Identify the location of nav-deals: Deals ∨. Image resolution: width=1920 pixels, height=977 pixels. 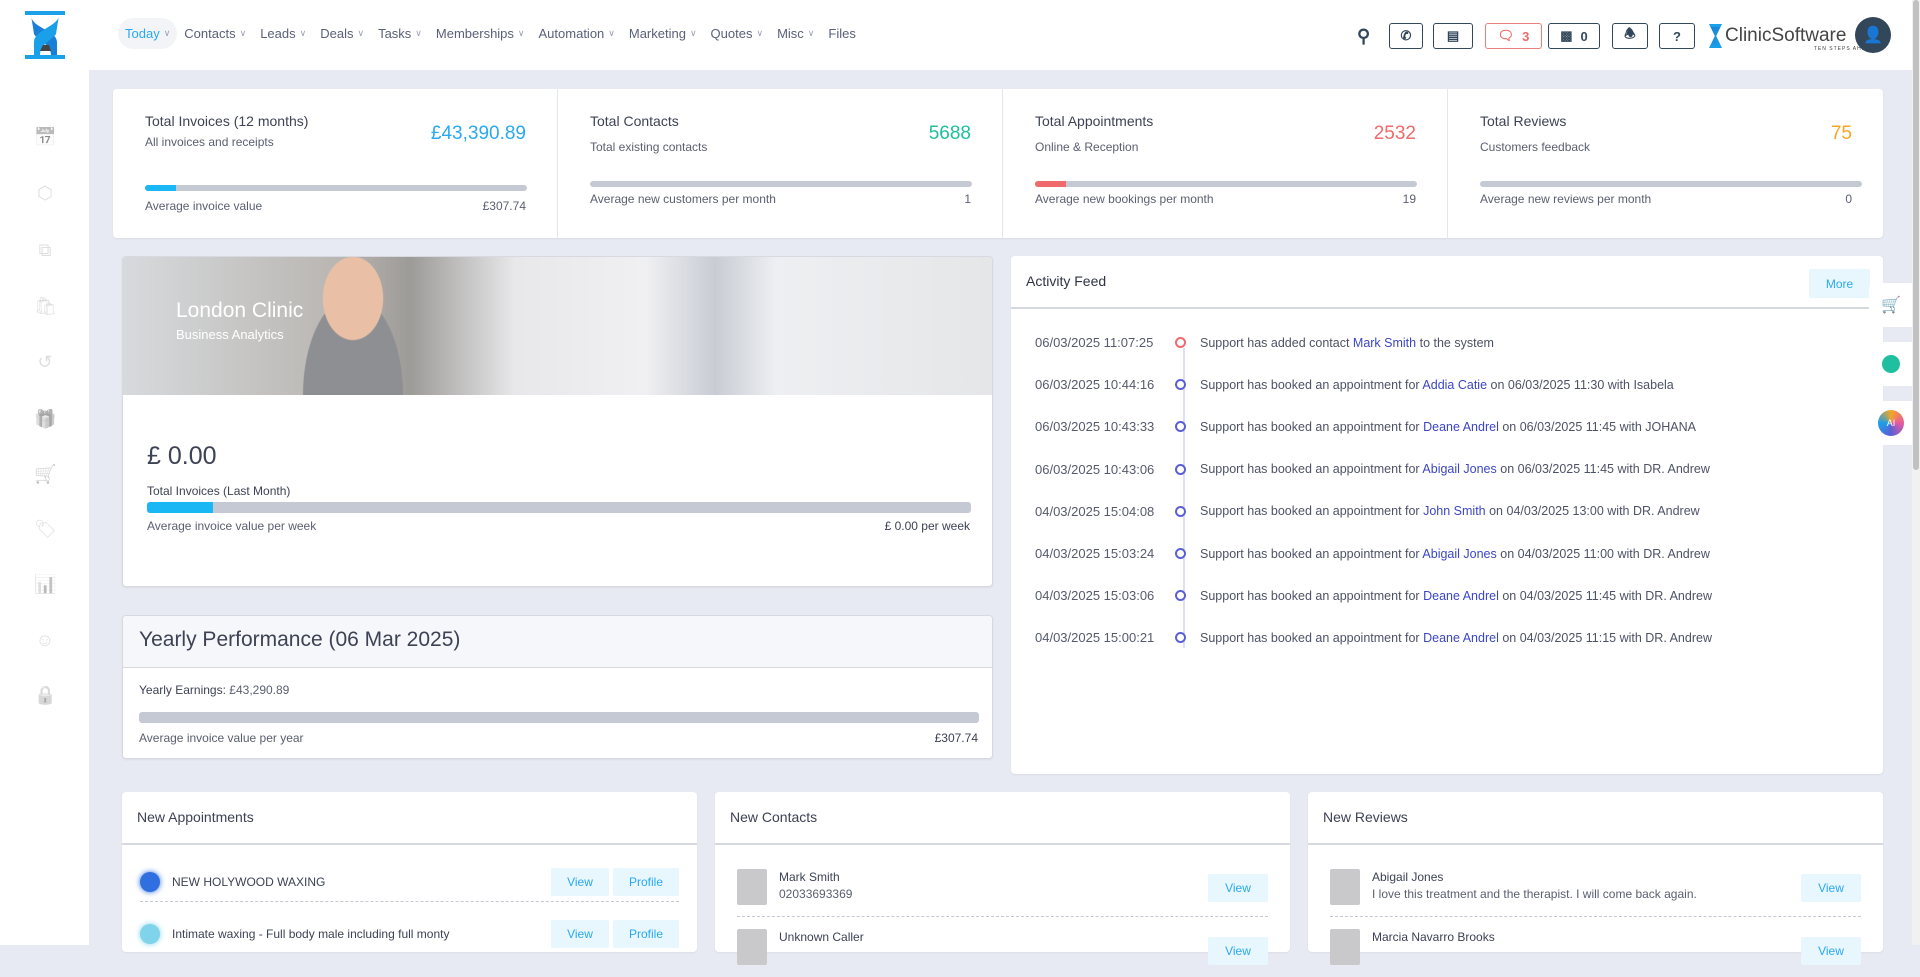
(342, 33).